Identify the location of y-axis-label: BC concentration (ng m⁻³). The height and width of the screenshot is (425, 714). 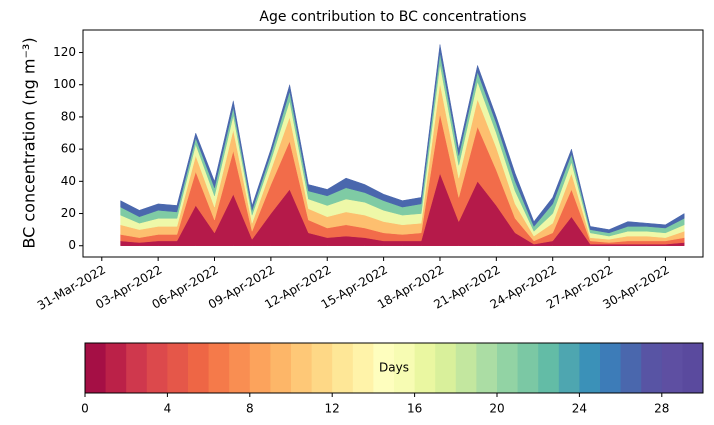
(29, 142).